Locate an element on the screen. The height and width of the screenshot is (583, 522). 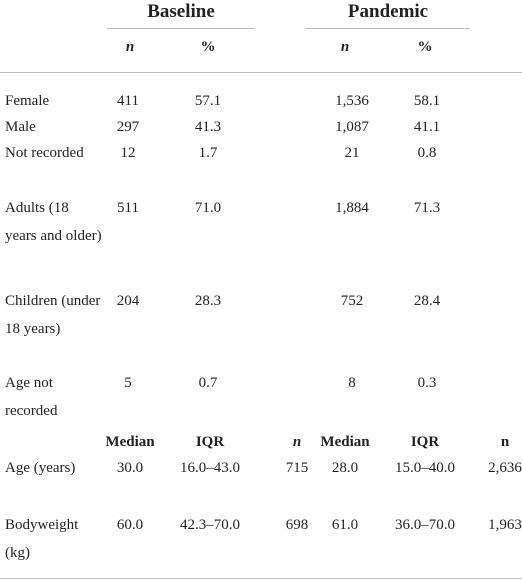
cell-value: 12 is located at coordinates (128, 153).